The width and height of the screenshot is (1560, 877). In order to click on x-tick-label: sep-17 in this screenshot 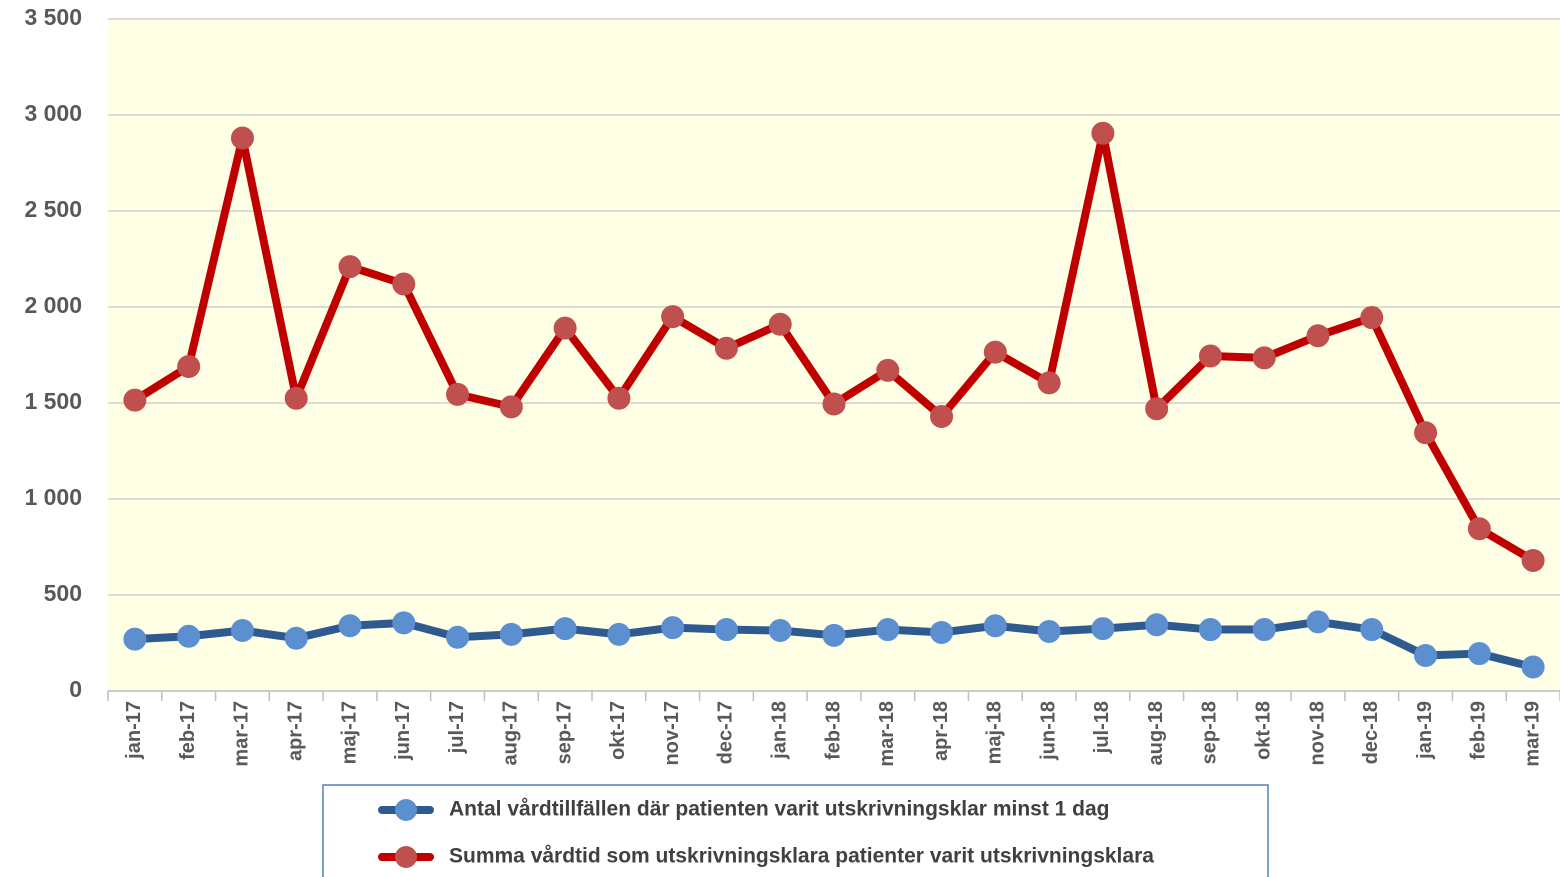, I will do `click(564, 732)`.